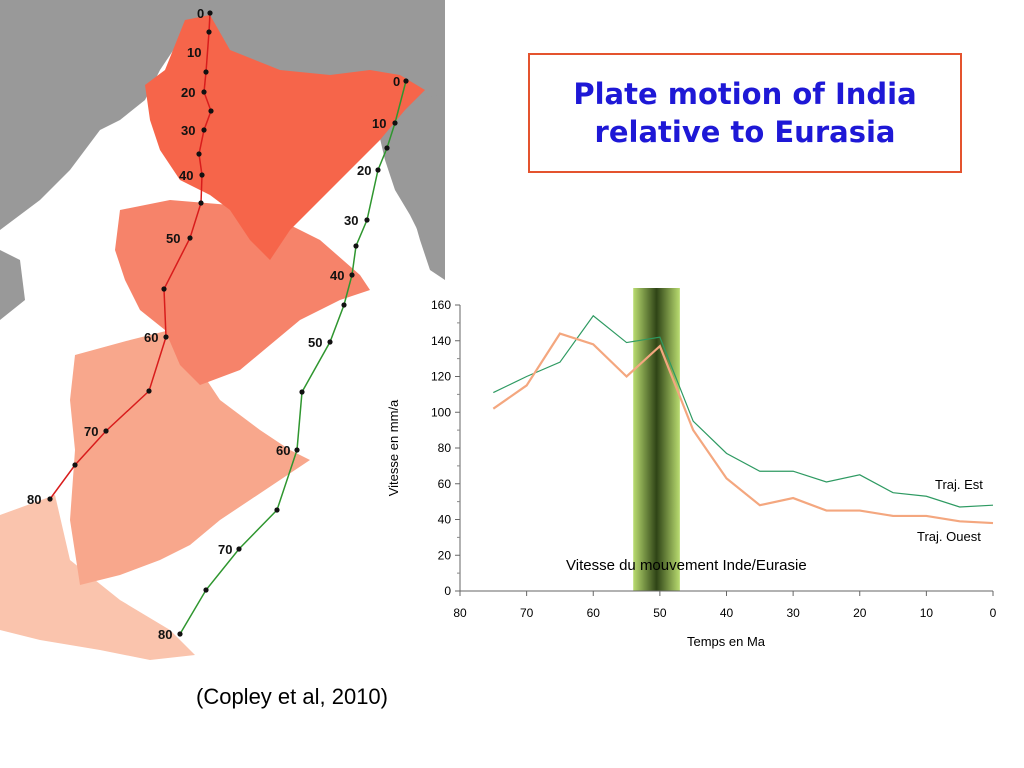  I want to click on series-line-traj-est, so click(743, 411).